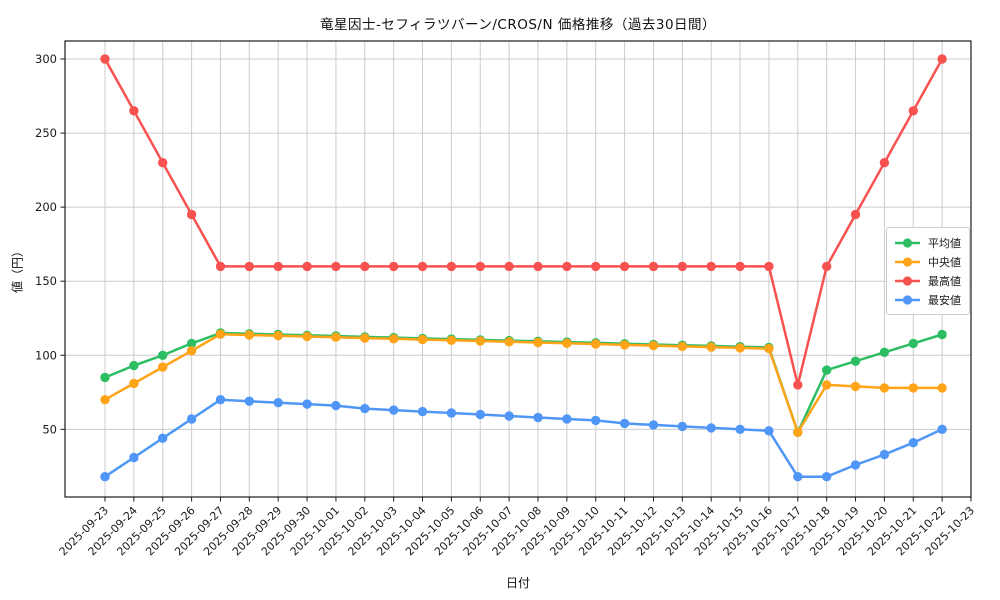 This screenshot has width=1000, height=600. I want to click on median-line-icon, so click(907, 261).